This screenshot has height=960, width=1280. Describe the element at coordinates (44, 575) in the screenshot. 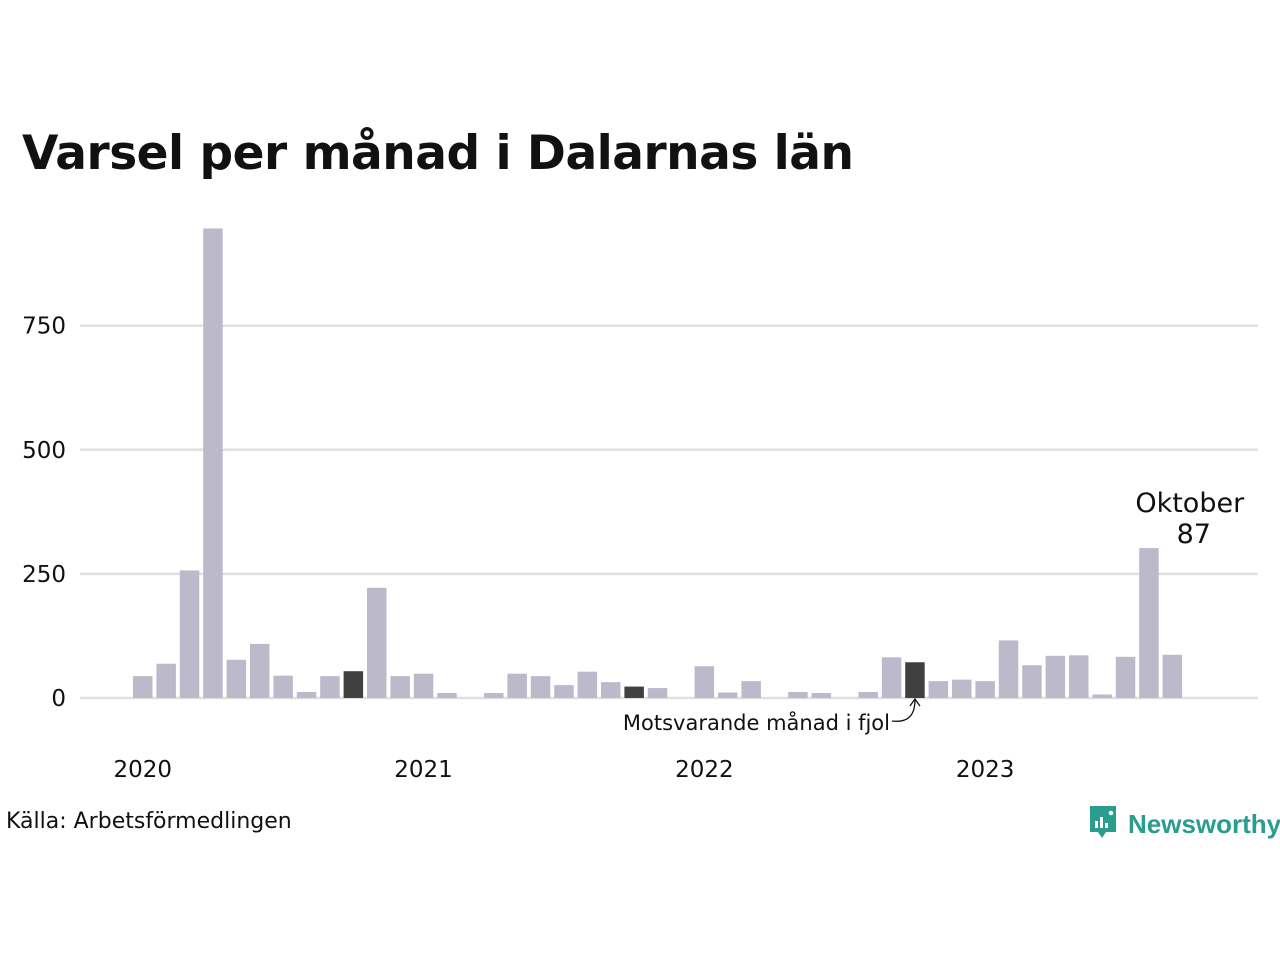

I see `y-tick-label: 250` at that location.